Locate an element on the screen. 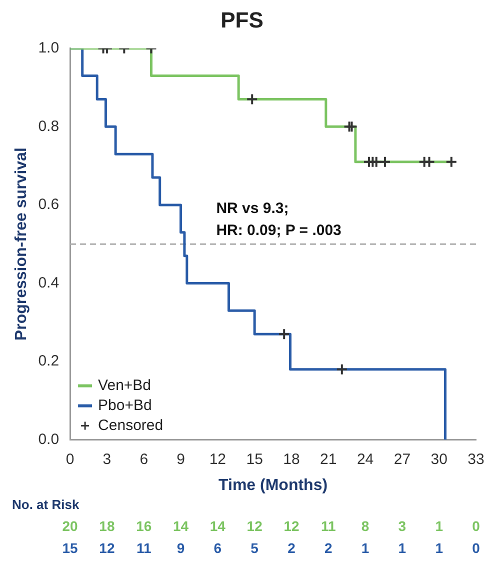 Image resolution: width=502 pixels, height=587 pixels. x-tick-label: 27 is located at coordinates (402, 459).